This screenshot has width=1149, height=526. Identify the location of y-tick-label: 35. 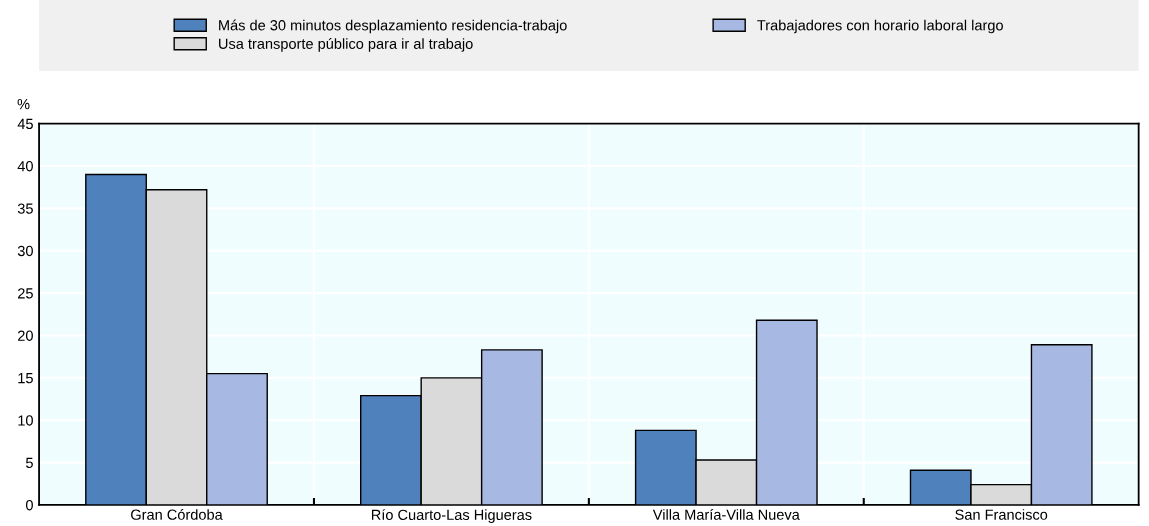
(25, 208).